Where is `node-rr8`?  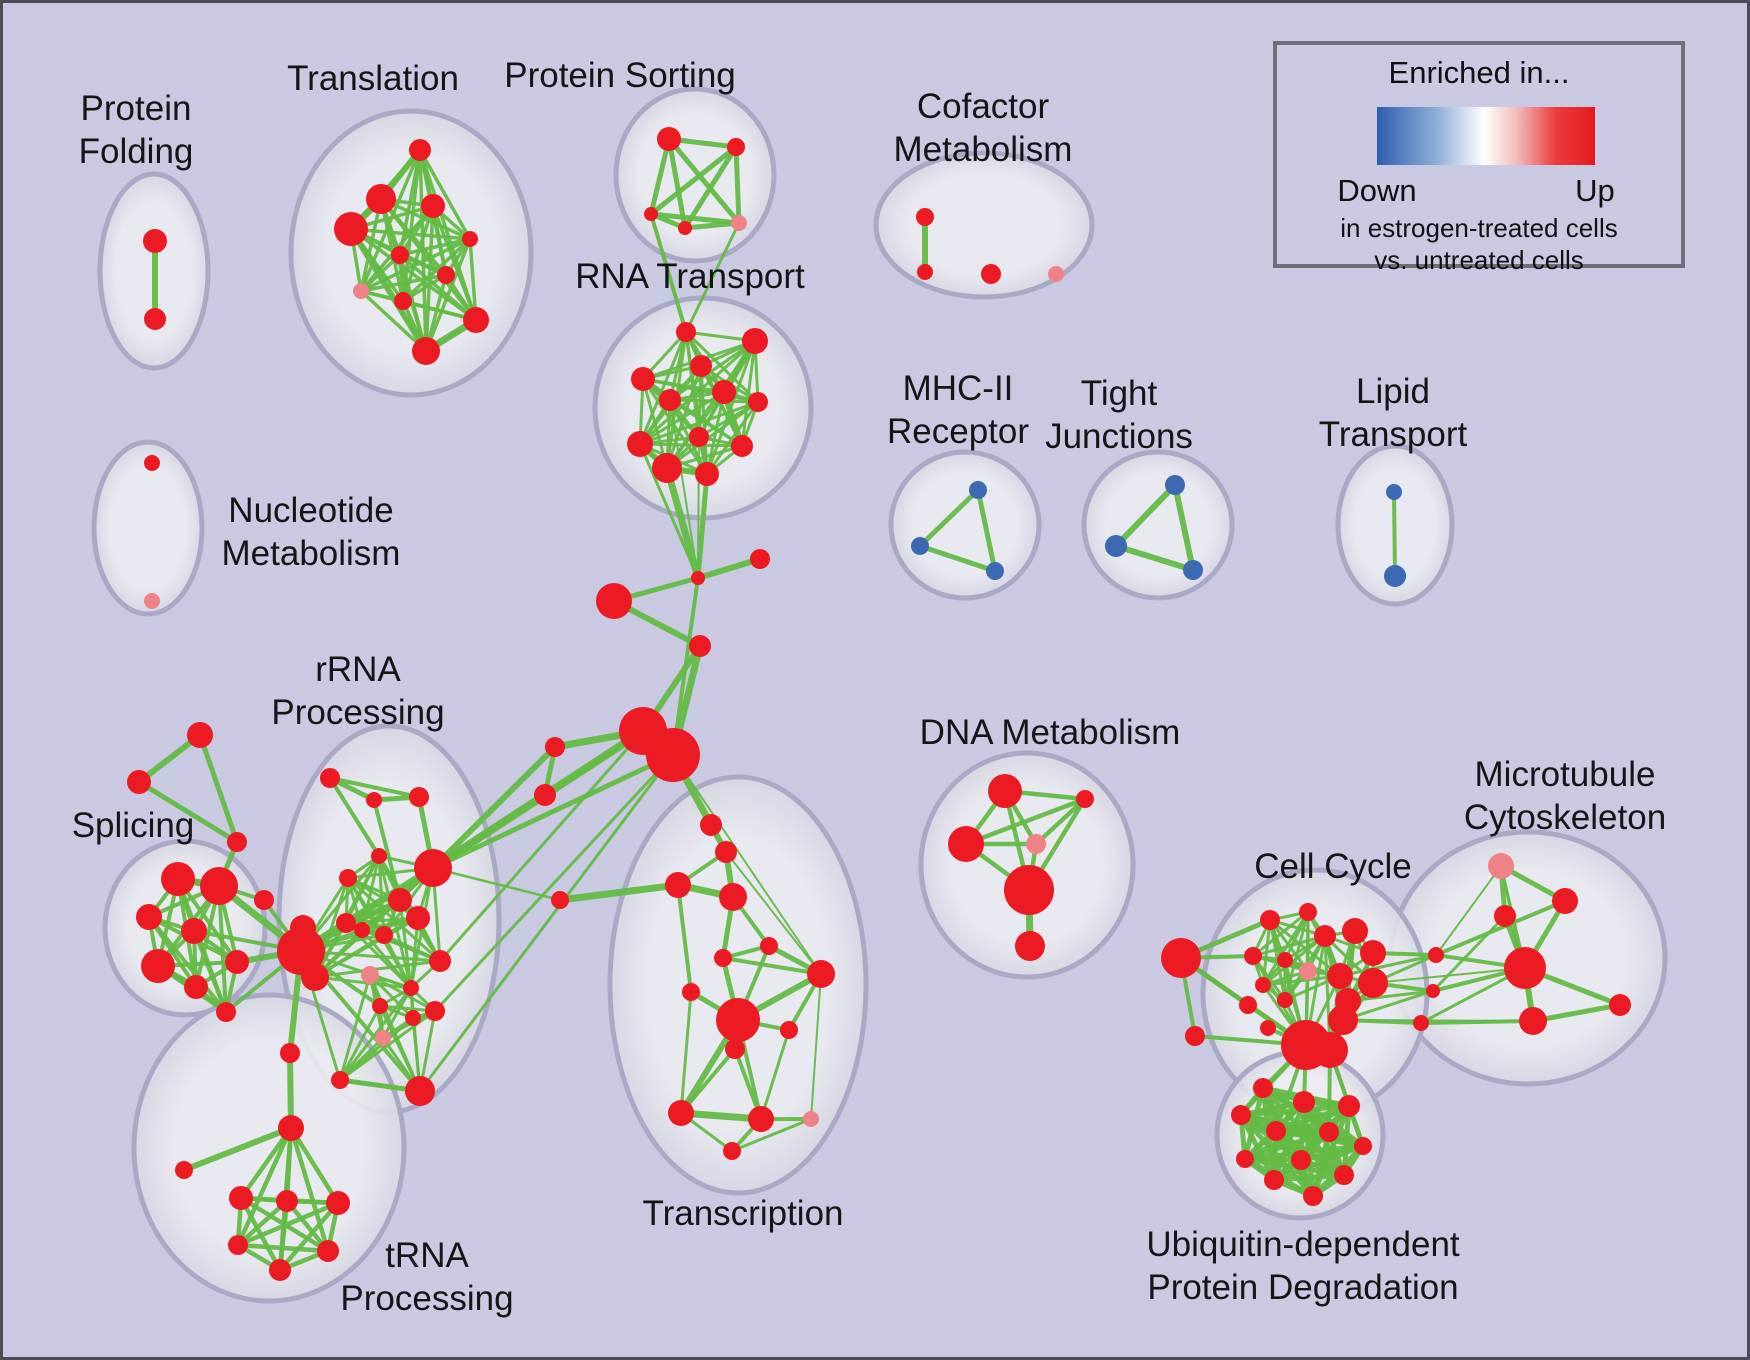
node-rr8 is located at coordinates (346, 923).